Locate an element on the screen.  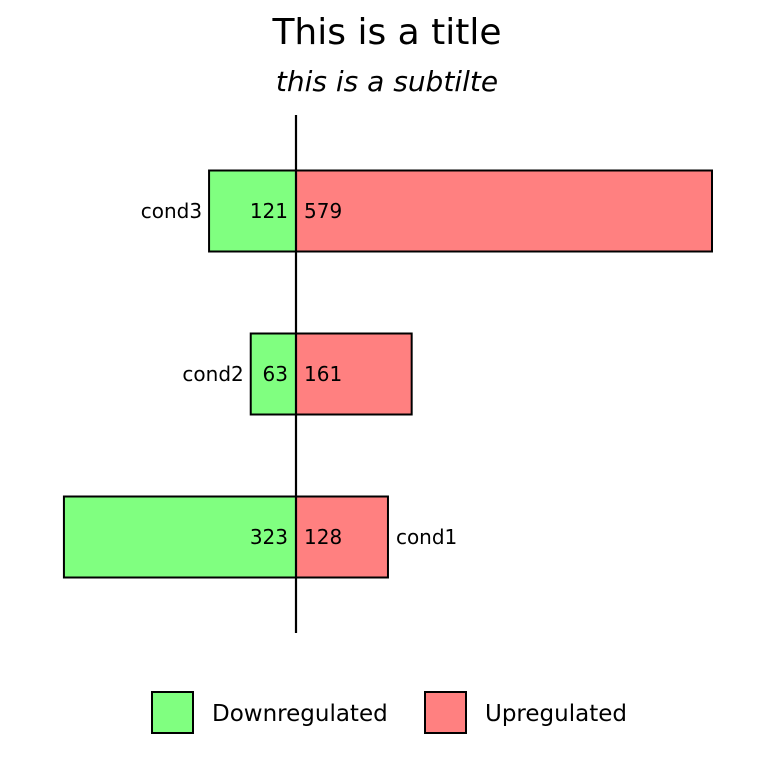
chart-subtitle: this is a subtilte is located at coordinates (387, 81).